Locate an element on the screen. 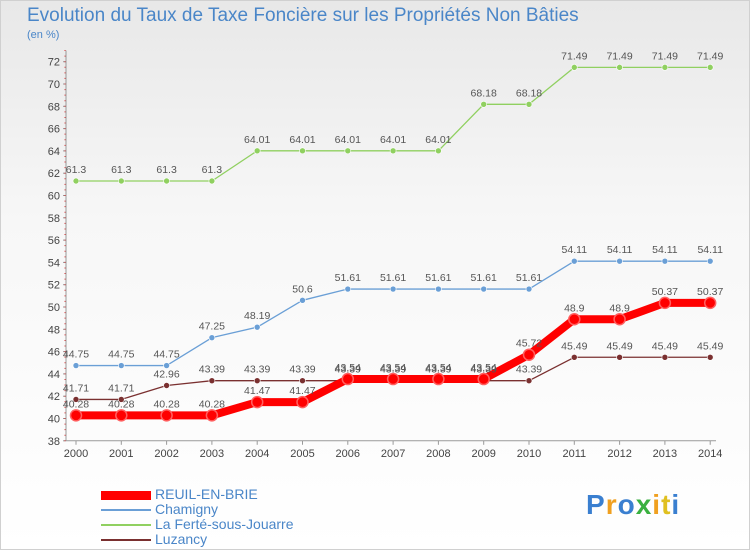  y-tick-label: 38 is located at coordinates (54, 442).